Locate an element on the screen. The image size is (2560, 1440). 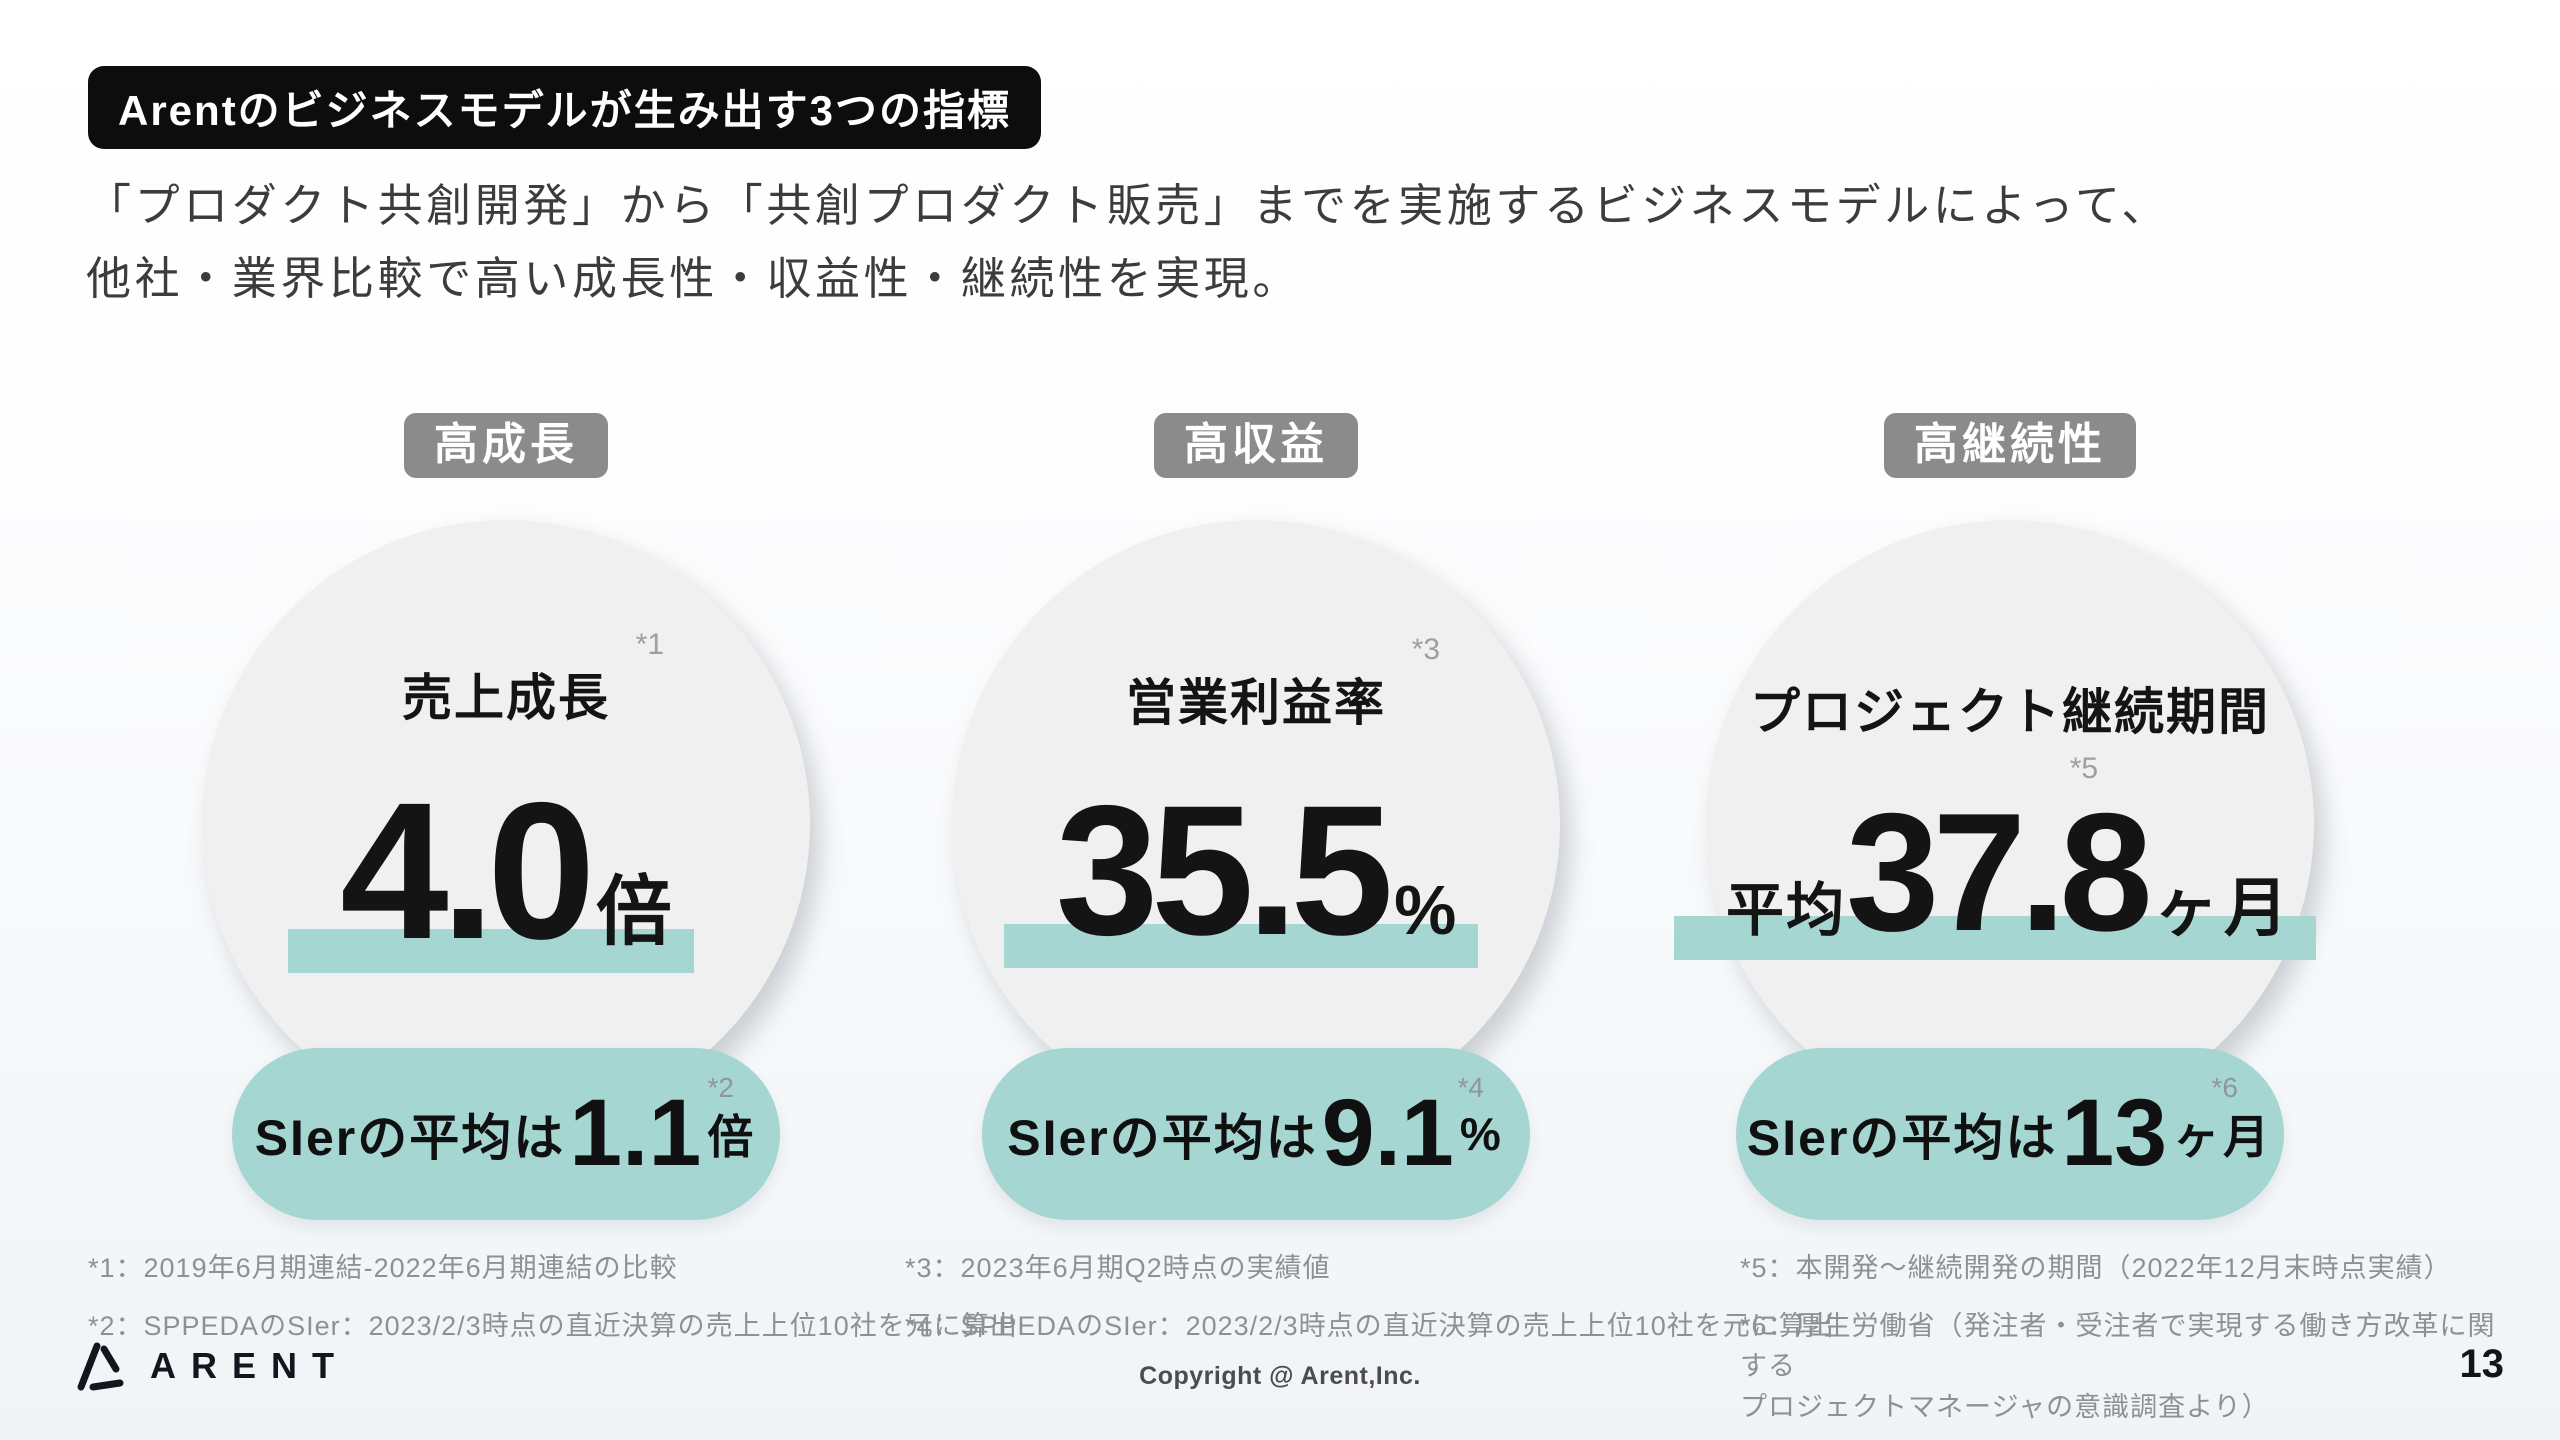
page-number: 13 is located at coordinates (2482, 1364).